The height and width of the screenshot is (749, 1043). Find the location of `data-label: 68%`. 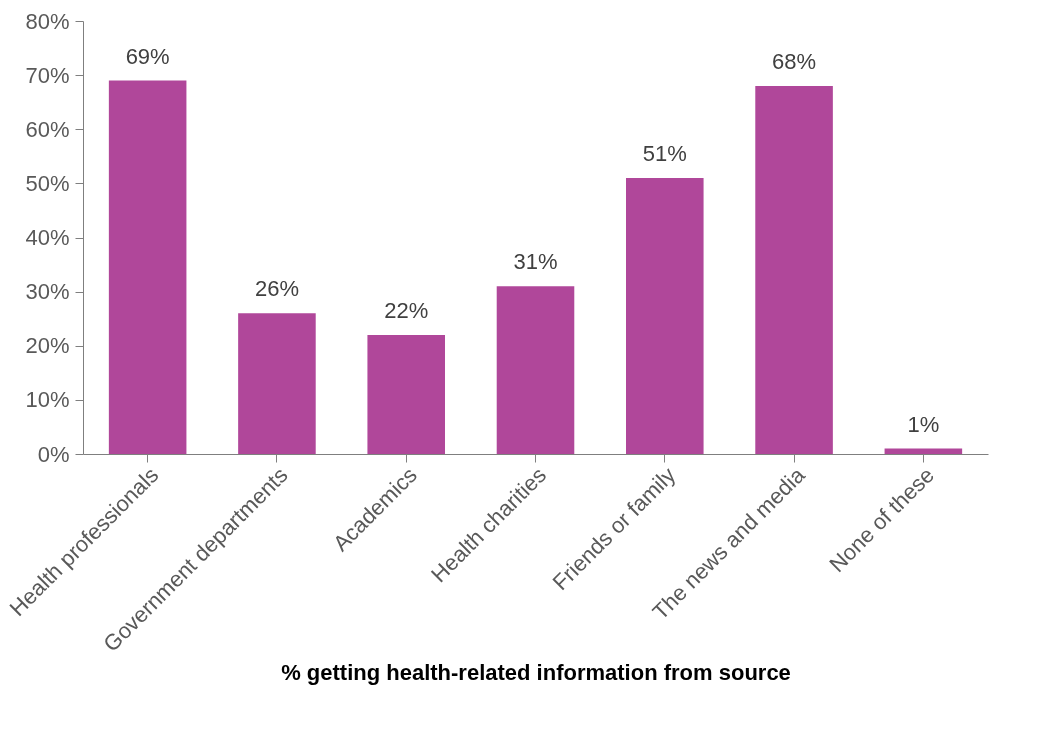

data-label: 68% is located at coordinates (794, 61).